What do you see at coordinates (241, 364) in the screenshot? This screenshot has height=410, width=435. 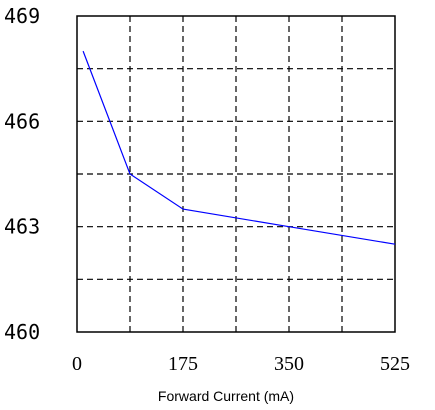 I see `x-tick-labels: 0 175 350 525` at bounding box center [241, 364].